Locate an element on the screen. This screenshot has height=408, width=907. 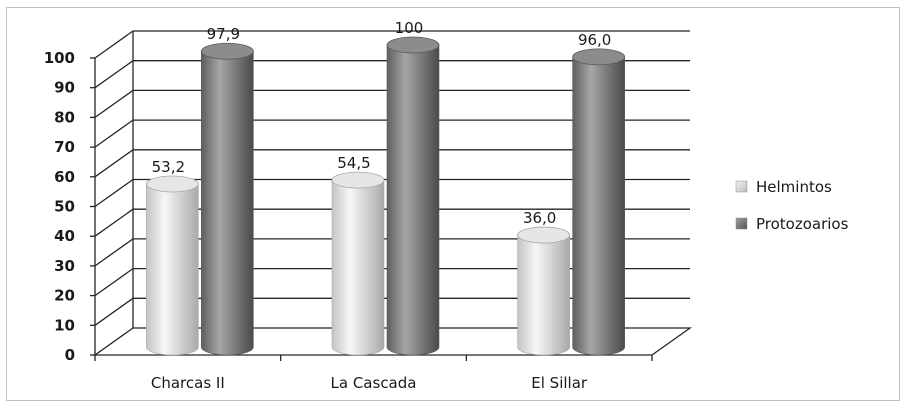
y-tick-label: 40 is located at coordinates (64, 236).